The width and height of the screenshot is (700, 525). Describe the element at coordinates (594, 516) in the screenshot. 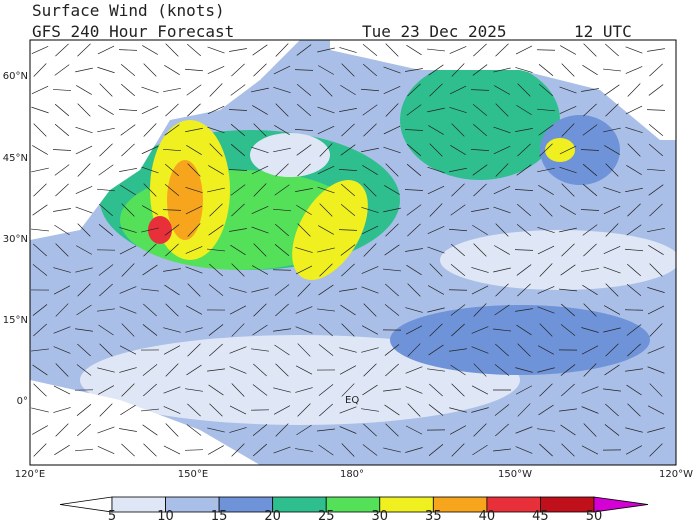

I see `colorbar-label: 50` at that location.